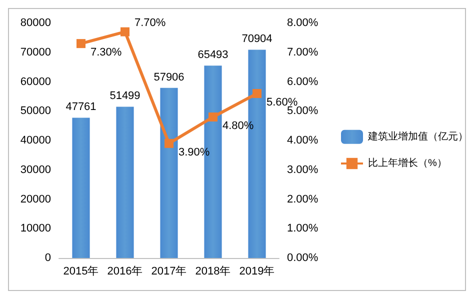  What do you see at coordinates (47, 258) in the screenshot?
I see `y-tick-label: 0` at bounding box center [47, 258].